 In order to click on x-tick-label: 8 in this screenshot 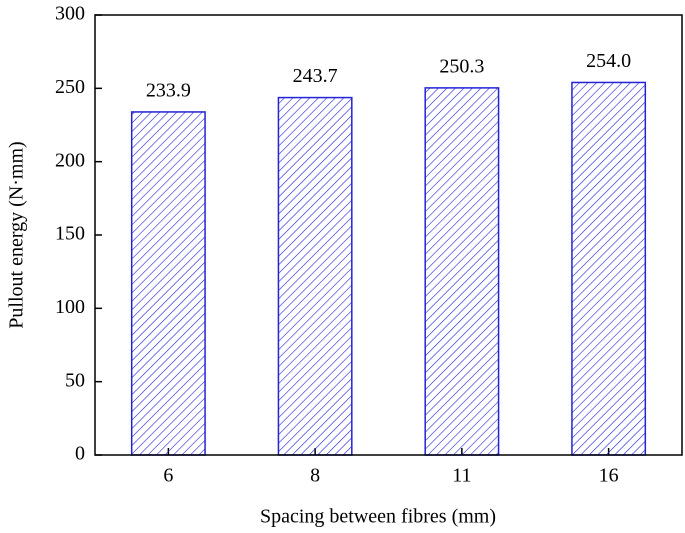, I will do `click(315, 476)`.